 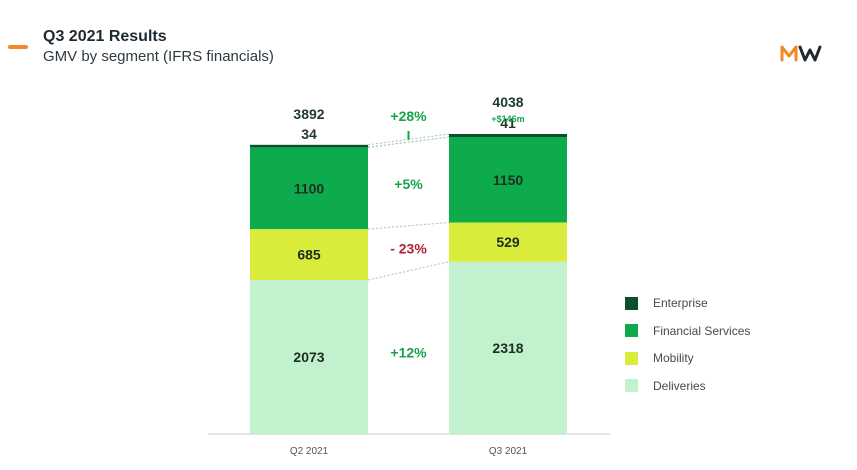 What do you see at coordinates (679, 385) in the screenshot?
I see `legend-label-deliveries: Deliveries` at bounding box center [679, 385].